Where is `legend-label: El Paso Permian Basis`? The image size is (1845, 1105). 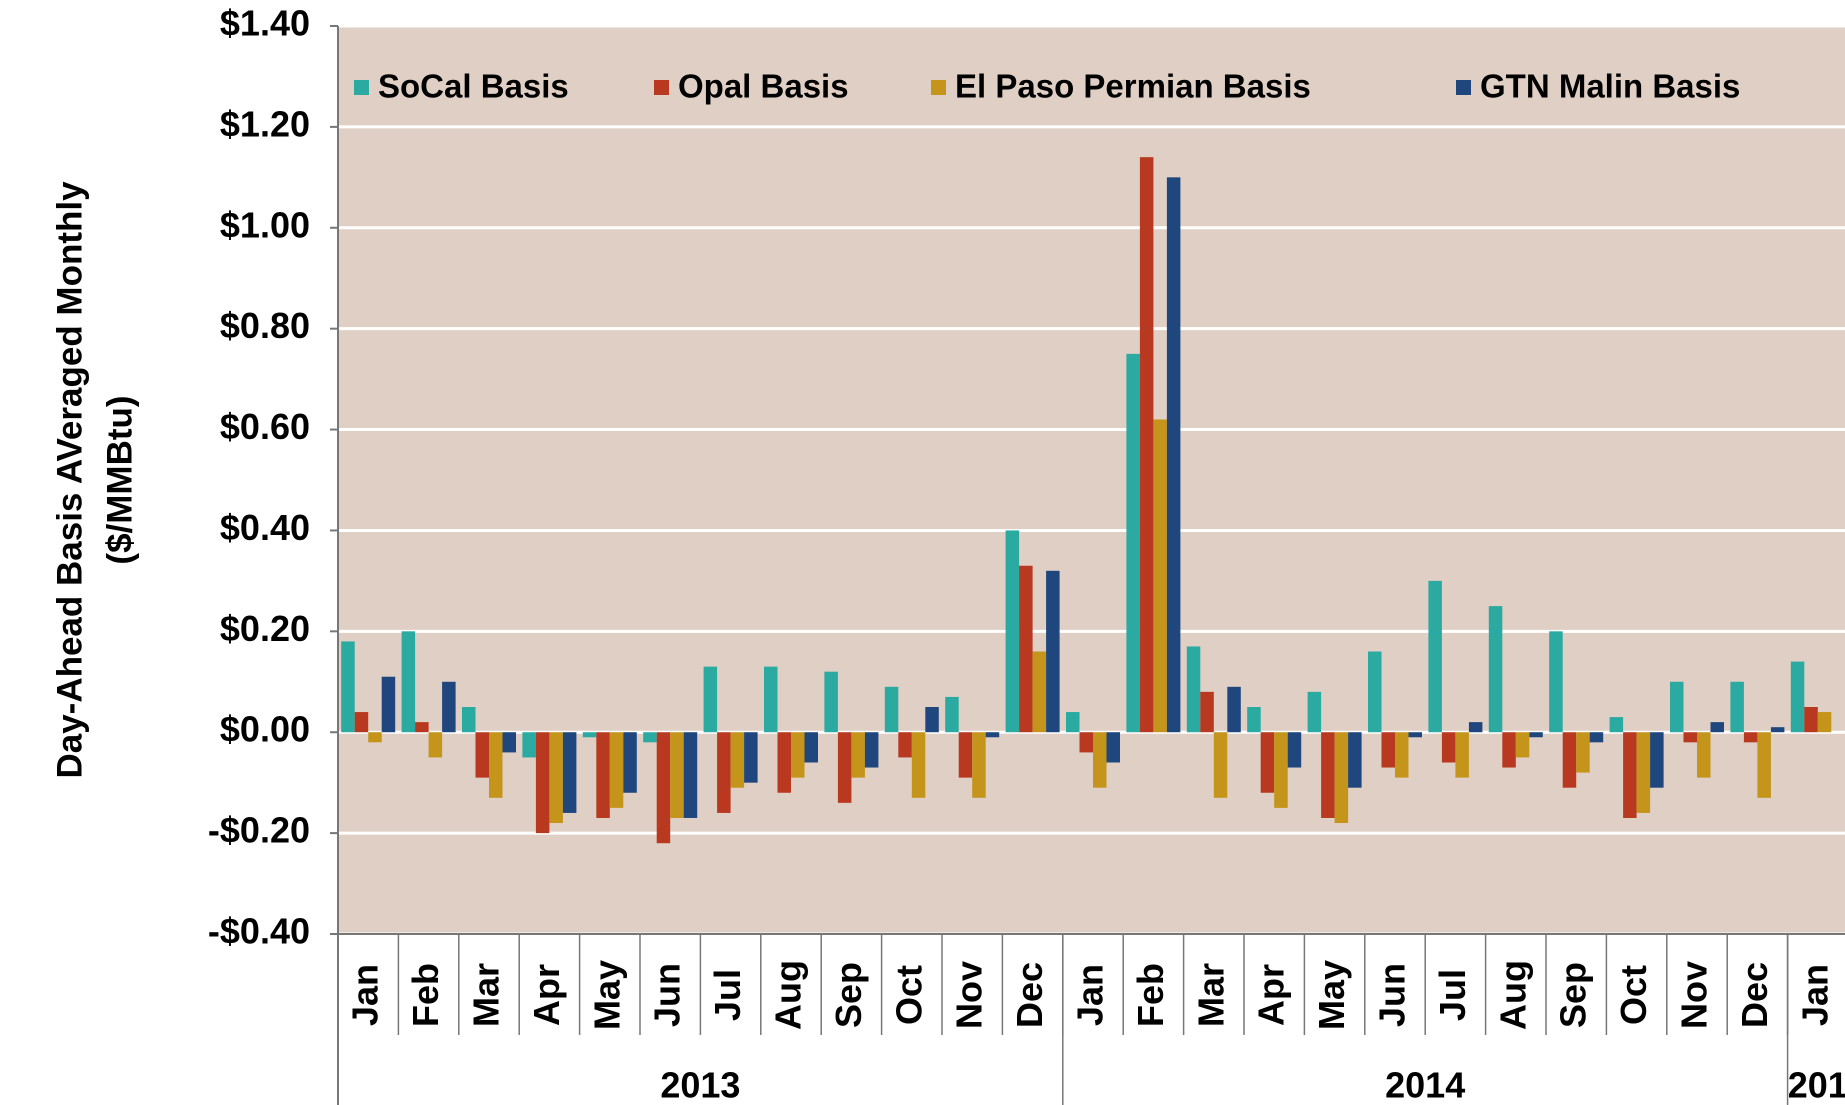
legend-label: El Paso Permian Basis is located at coordinates (1133, 86).